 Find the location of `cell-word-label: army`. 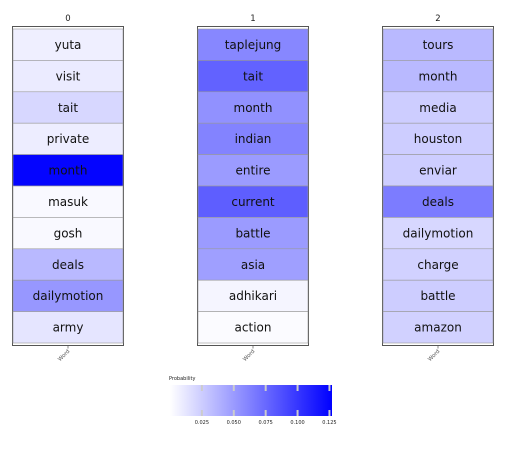

cell-word-label: army is located at coordinates (68, 328).